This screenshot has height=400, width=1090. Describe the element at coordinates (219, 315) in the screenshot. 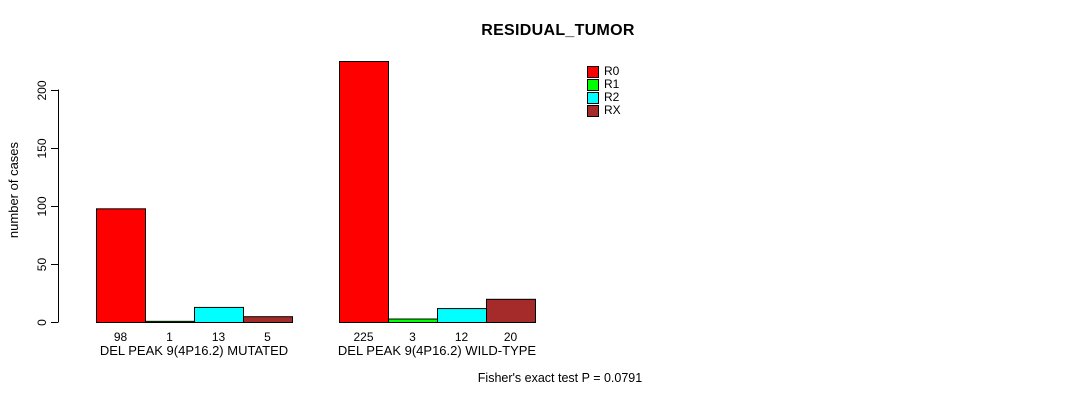

I see `bar-r2-group1` at that location.